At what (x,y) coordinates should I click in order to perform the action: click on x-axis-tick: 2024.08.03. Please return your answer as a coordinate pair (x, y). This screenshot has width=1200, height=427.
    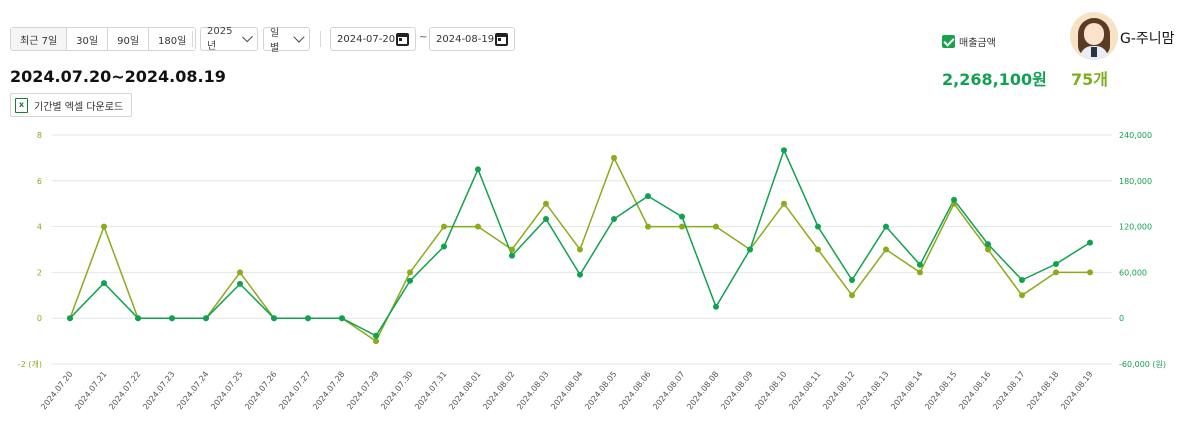
    Looking at the image, I should click on (532, 391).